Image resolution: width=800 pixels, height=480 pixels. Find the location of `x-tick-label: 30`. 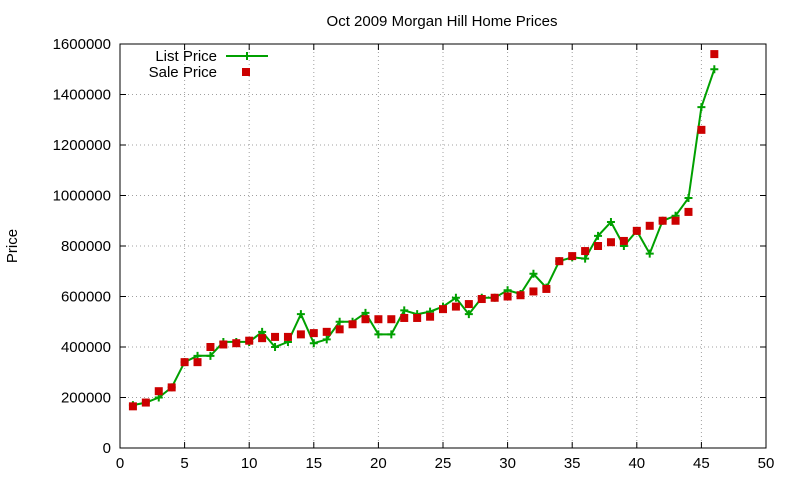

x-tick-label: 30 is located at coordinates (507, 463).